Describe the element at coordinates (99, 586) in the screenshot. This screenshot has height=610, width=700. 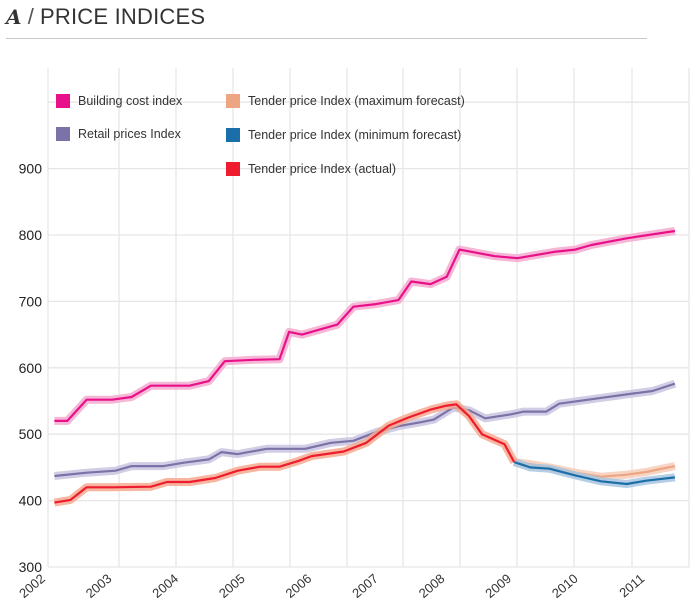
I see `x-tick-label: 2003` at that location.